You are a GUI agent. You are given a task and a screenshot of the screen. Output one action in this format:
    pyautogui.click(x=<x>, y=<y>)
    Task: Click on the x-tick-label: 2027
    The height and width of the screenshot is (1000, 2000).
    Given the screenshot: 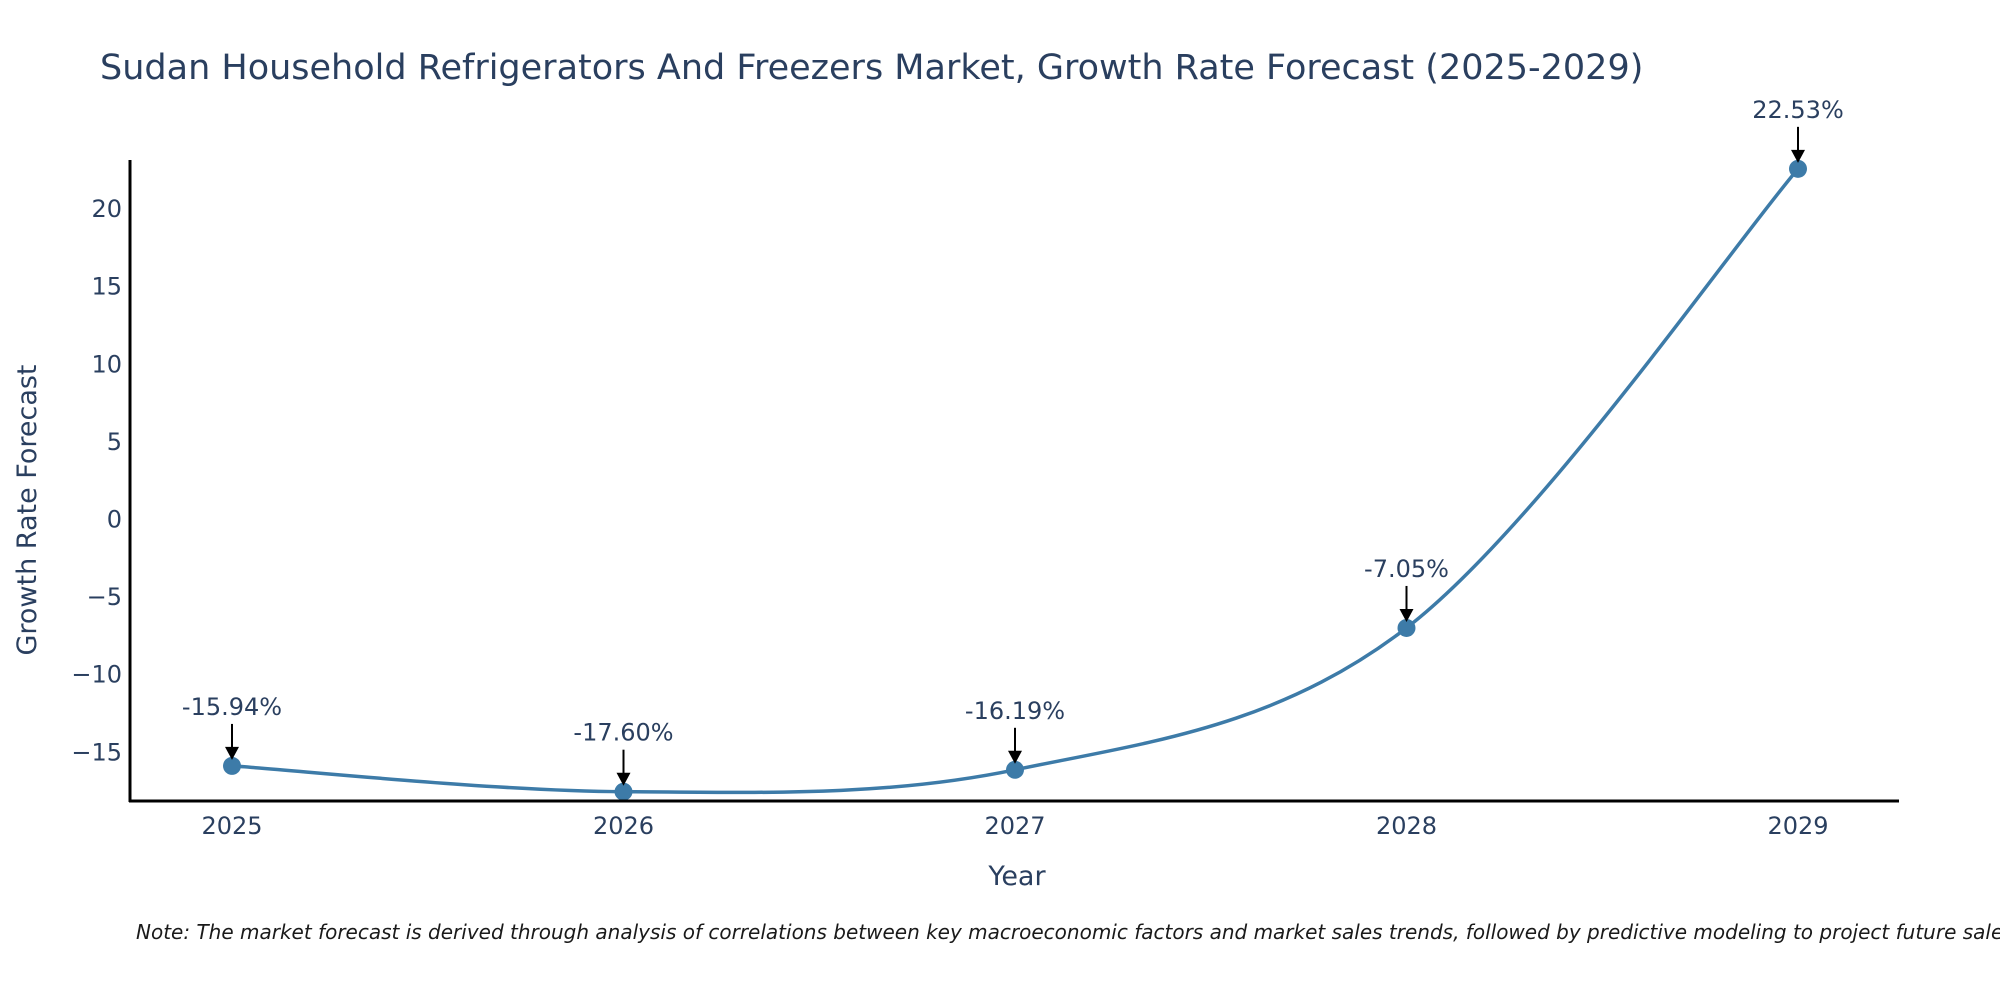 What is the action you would take?
    pyautogui.click(x=1014, y=826)
    